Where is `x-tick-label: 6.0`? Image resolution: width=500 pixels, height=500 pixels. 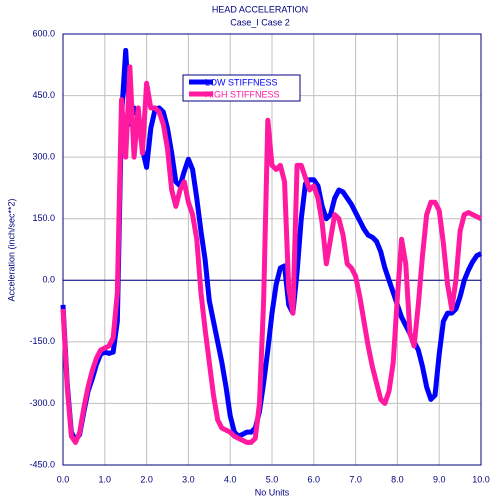 x-tick-label: 6.0 is located at coordinates (314, 479).